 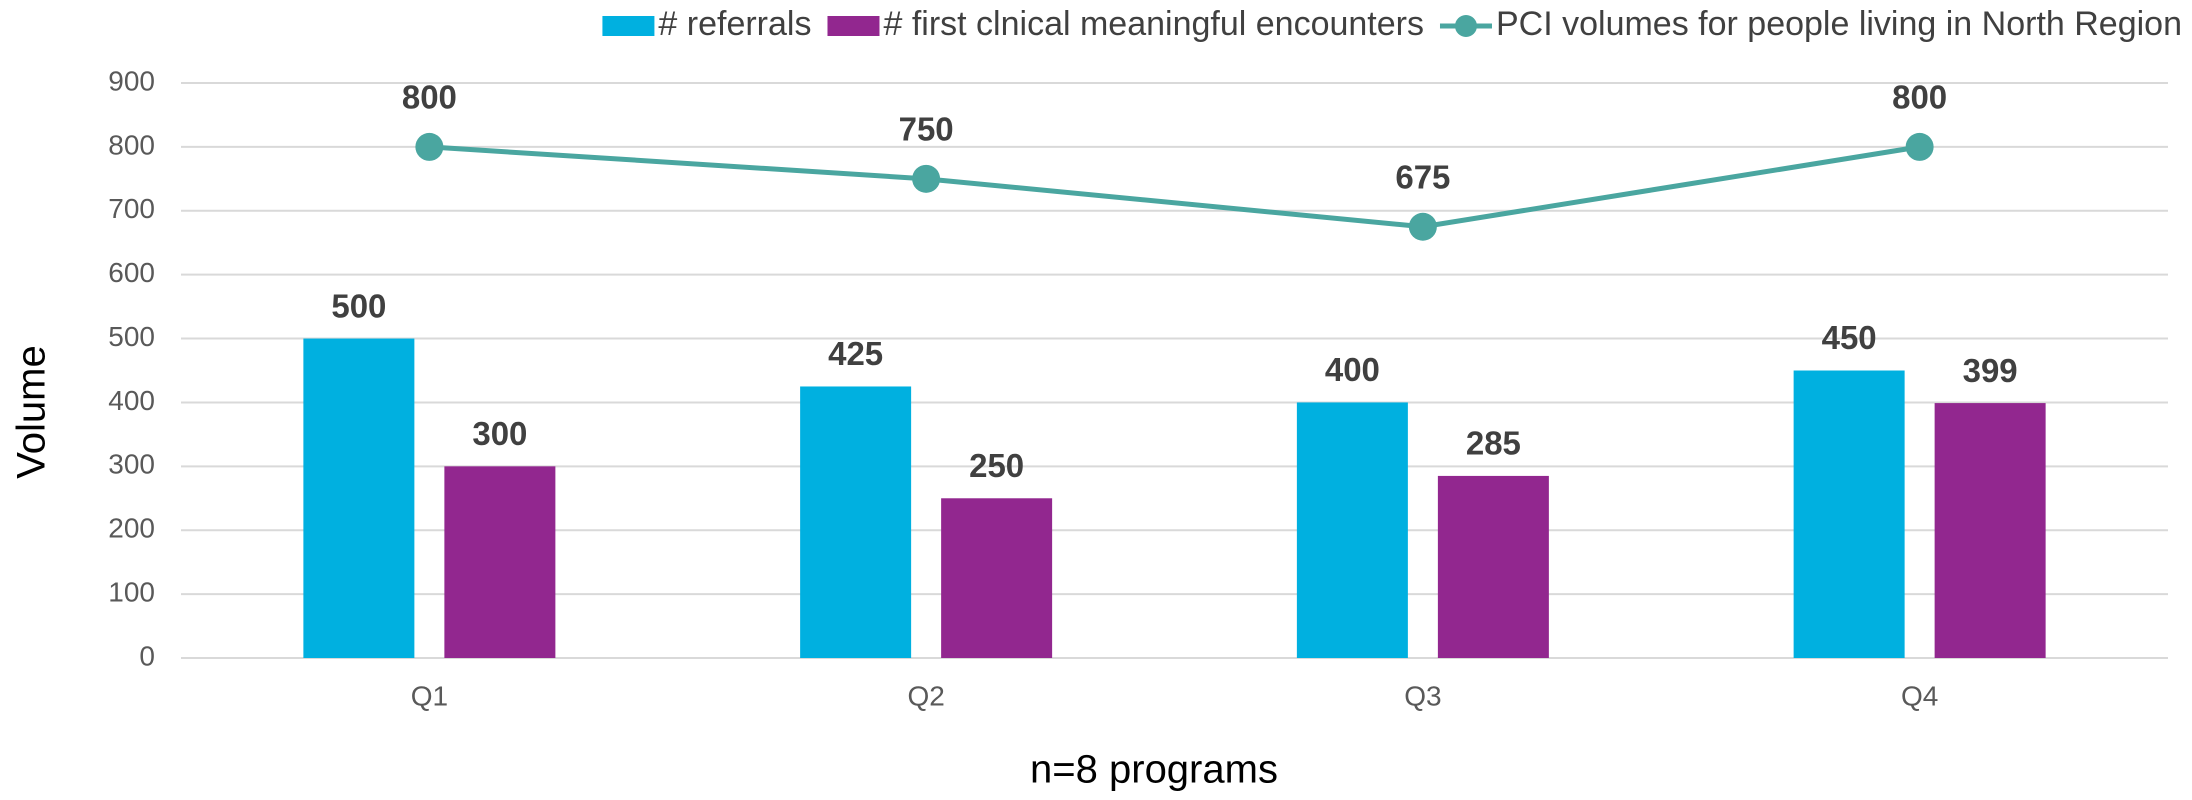 I want to click on y-tick-label: 900, so click(x=131, y=80).